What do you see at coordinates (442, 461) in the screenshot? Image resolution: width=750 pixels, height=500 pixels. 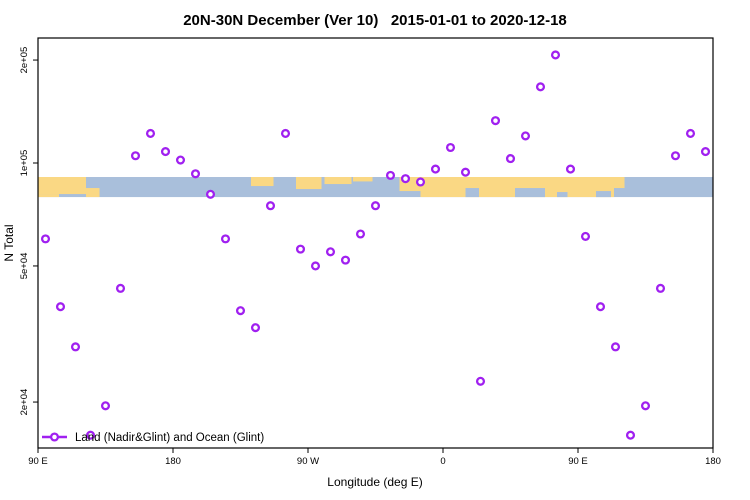 I see `x-tick-label: 0` at bounding box center [442, 461].